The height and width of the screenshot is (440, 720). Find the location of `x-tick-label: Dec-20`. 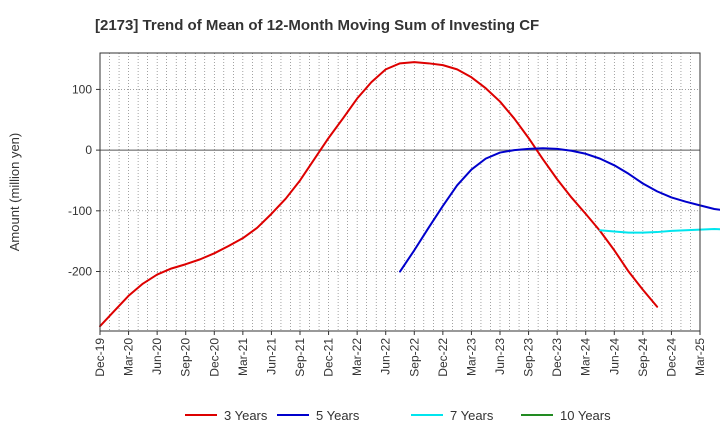

x-tick-label: Dec-20 is located at coordinates (214, 357).